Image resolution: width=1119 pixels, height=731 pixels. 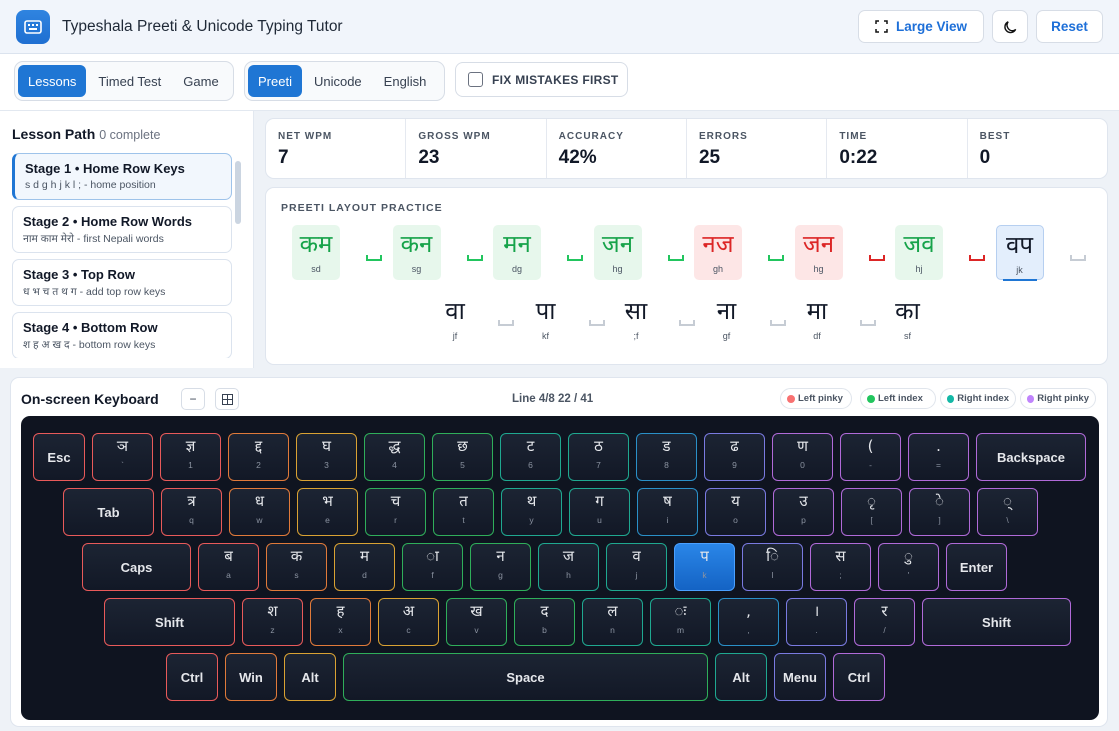 I want to click on tab-preeti: Preeti, so click(x=275, y=81).